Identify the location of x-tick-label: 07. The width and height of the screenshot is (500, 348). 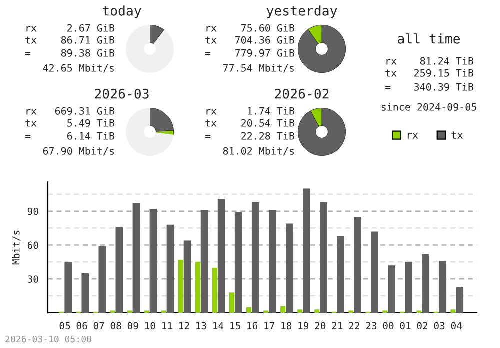
(99, 326).